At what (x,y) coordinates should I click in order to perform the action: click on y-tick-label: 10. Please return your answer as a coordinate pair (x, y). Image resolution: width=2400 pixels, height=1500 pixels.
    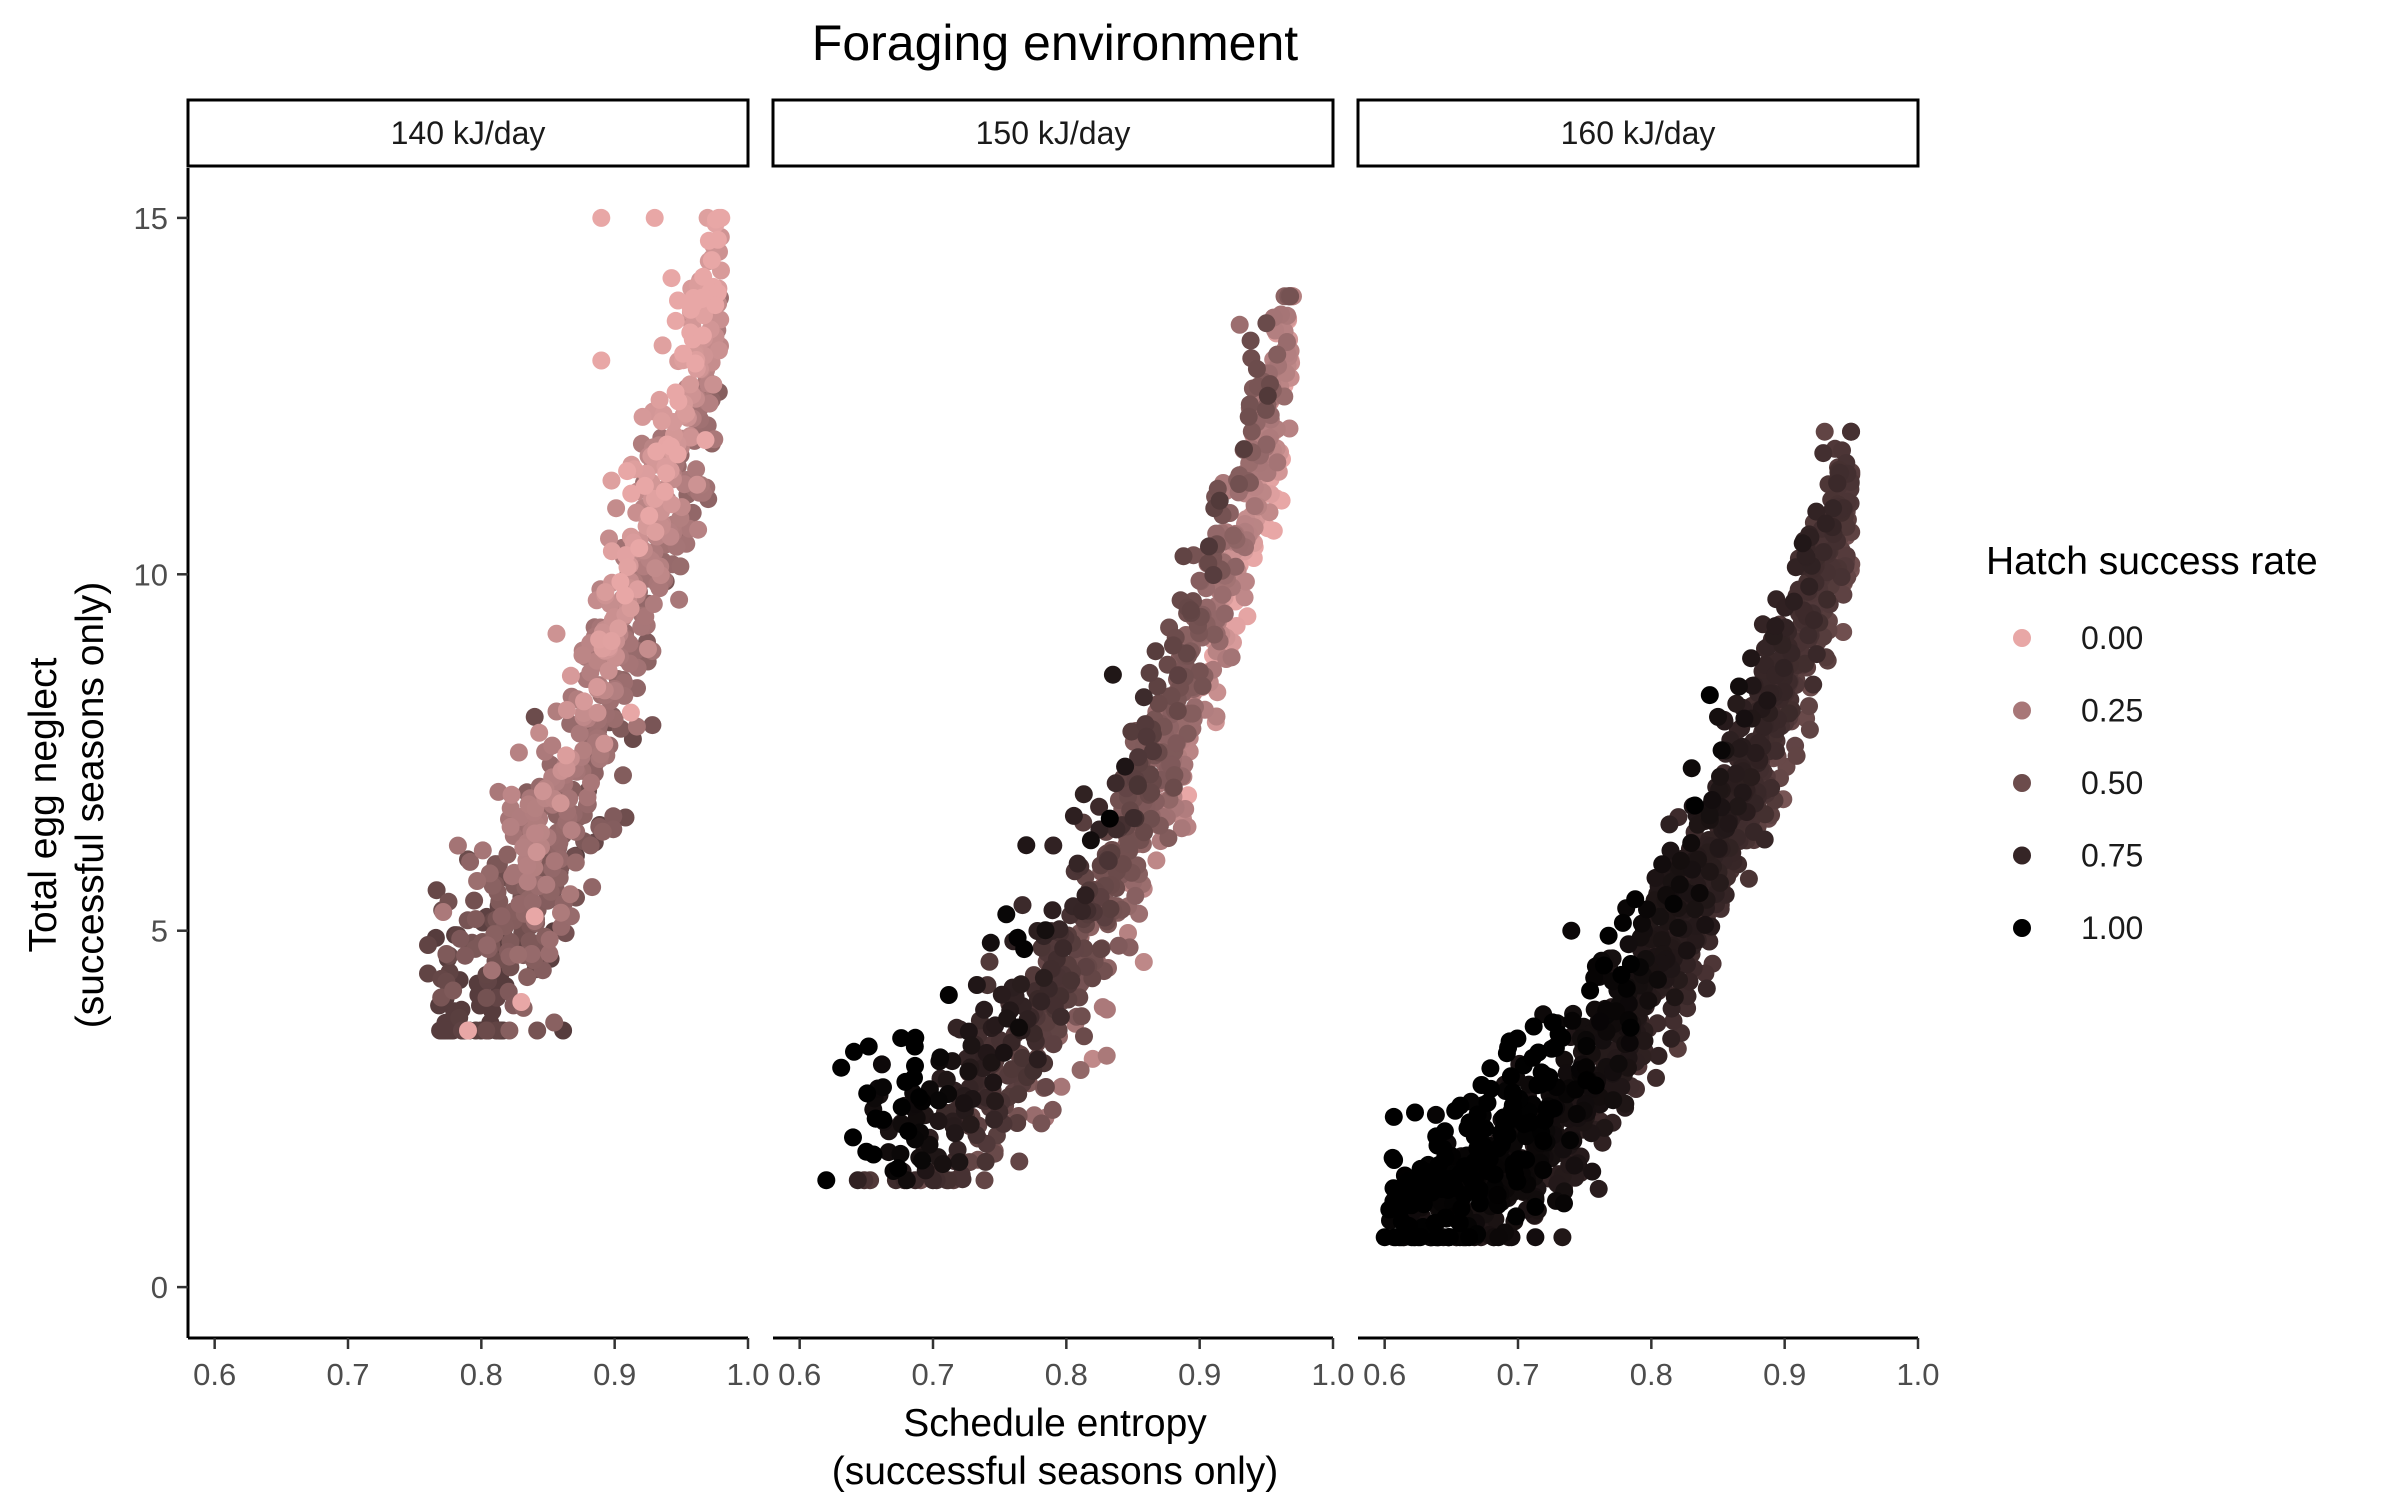
    Looking at the image, I should click on (151, 574).